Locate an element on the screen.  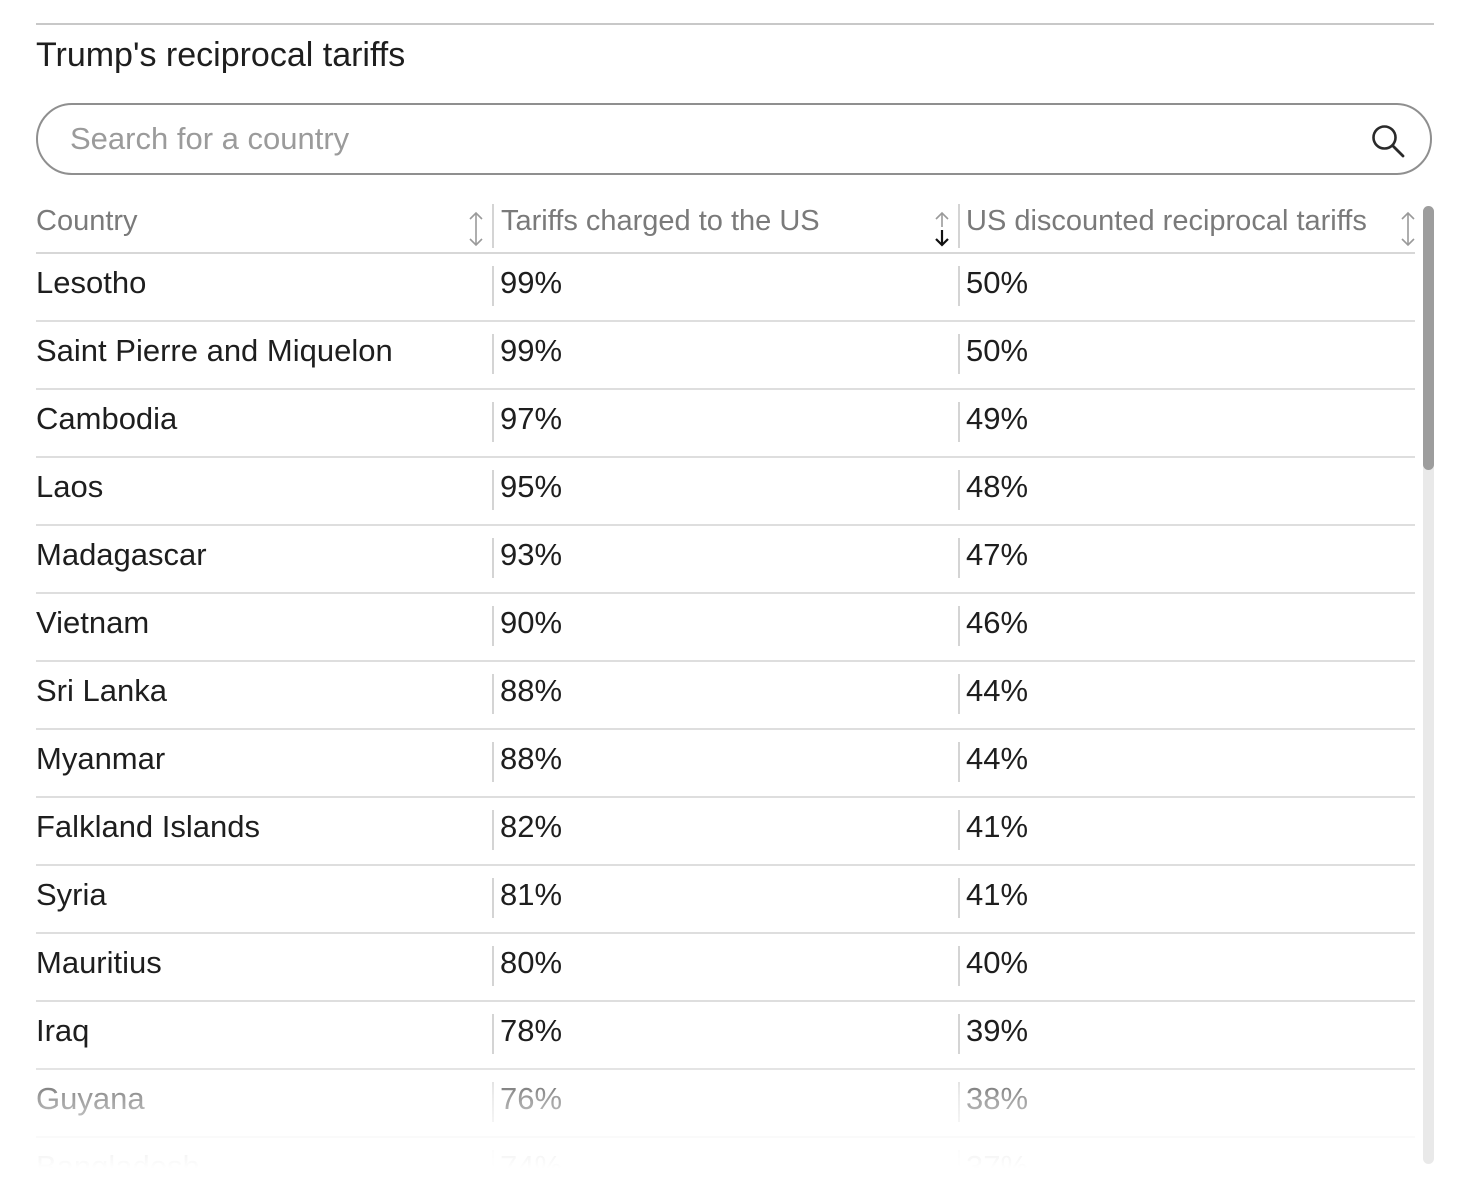
country-cell-text: Cambodia is located at coordinates (107, 418).